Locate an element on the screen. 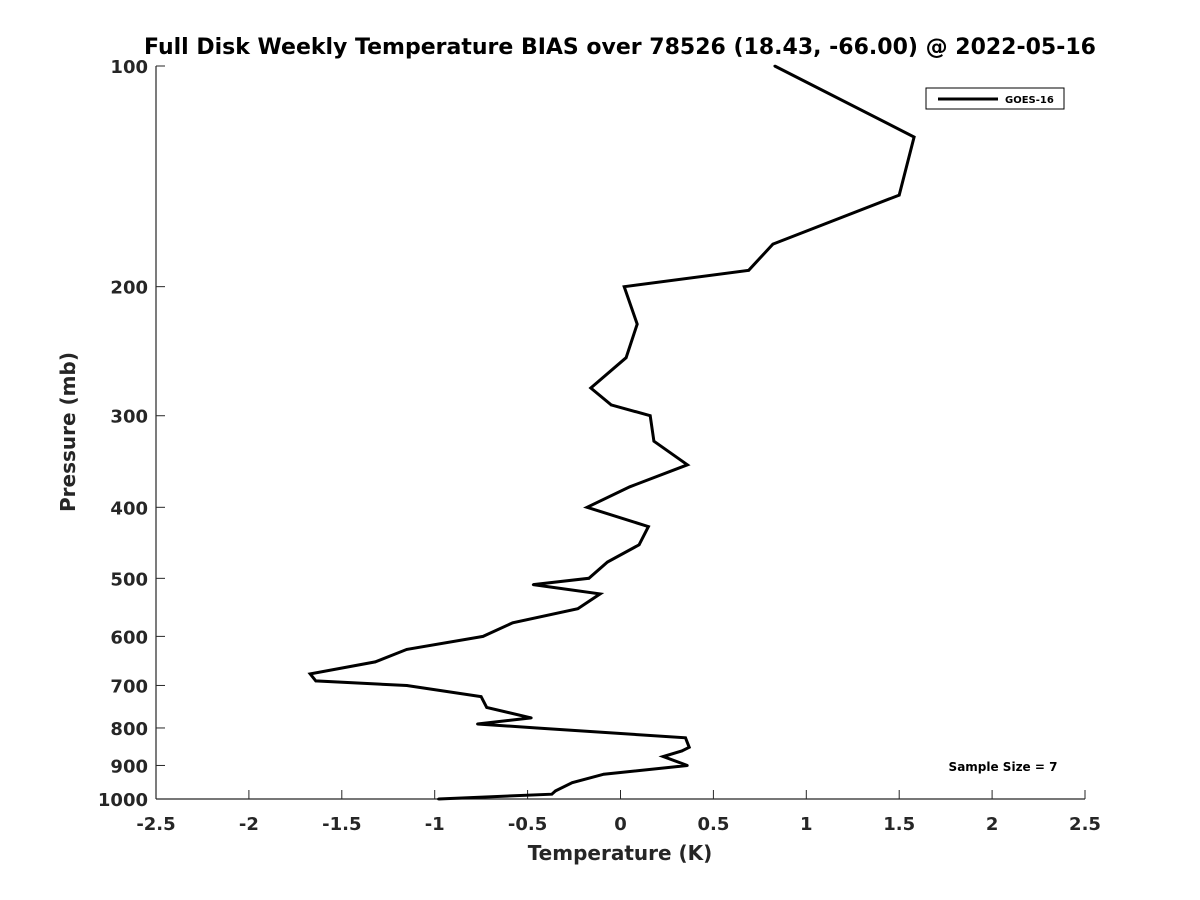  x-tick-label: -1.5 is located at coordinates (341, 824).